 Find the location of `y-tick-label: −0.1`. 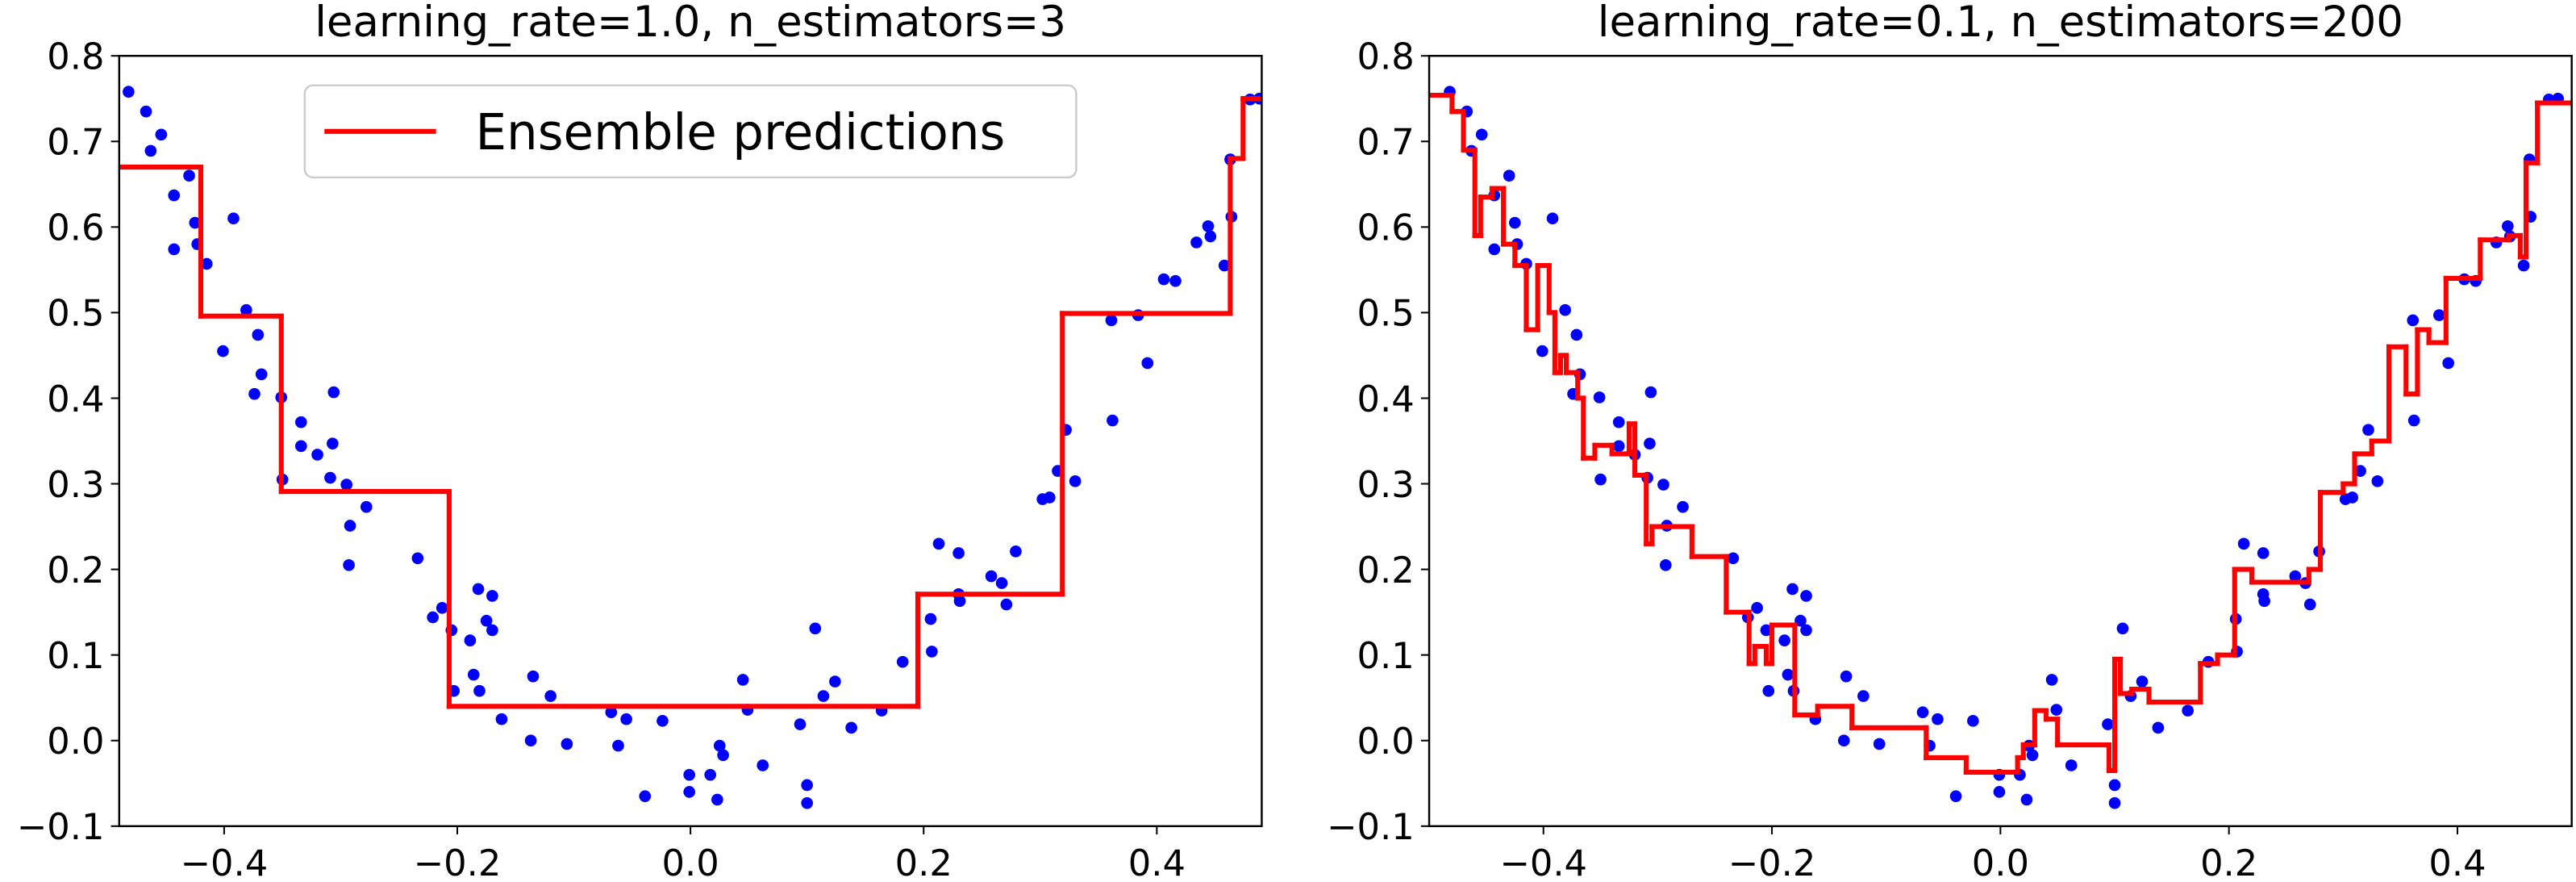

y-tick-label: −0.1 is located at coordinates (61, 826).